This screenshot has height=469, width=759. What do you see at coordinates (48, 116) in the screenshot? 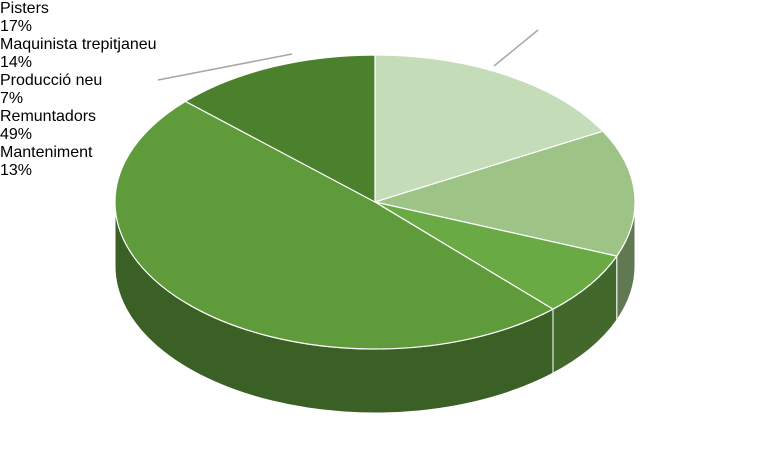
I see `category-label: Remuntadors` at bounding box center [48, 116].